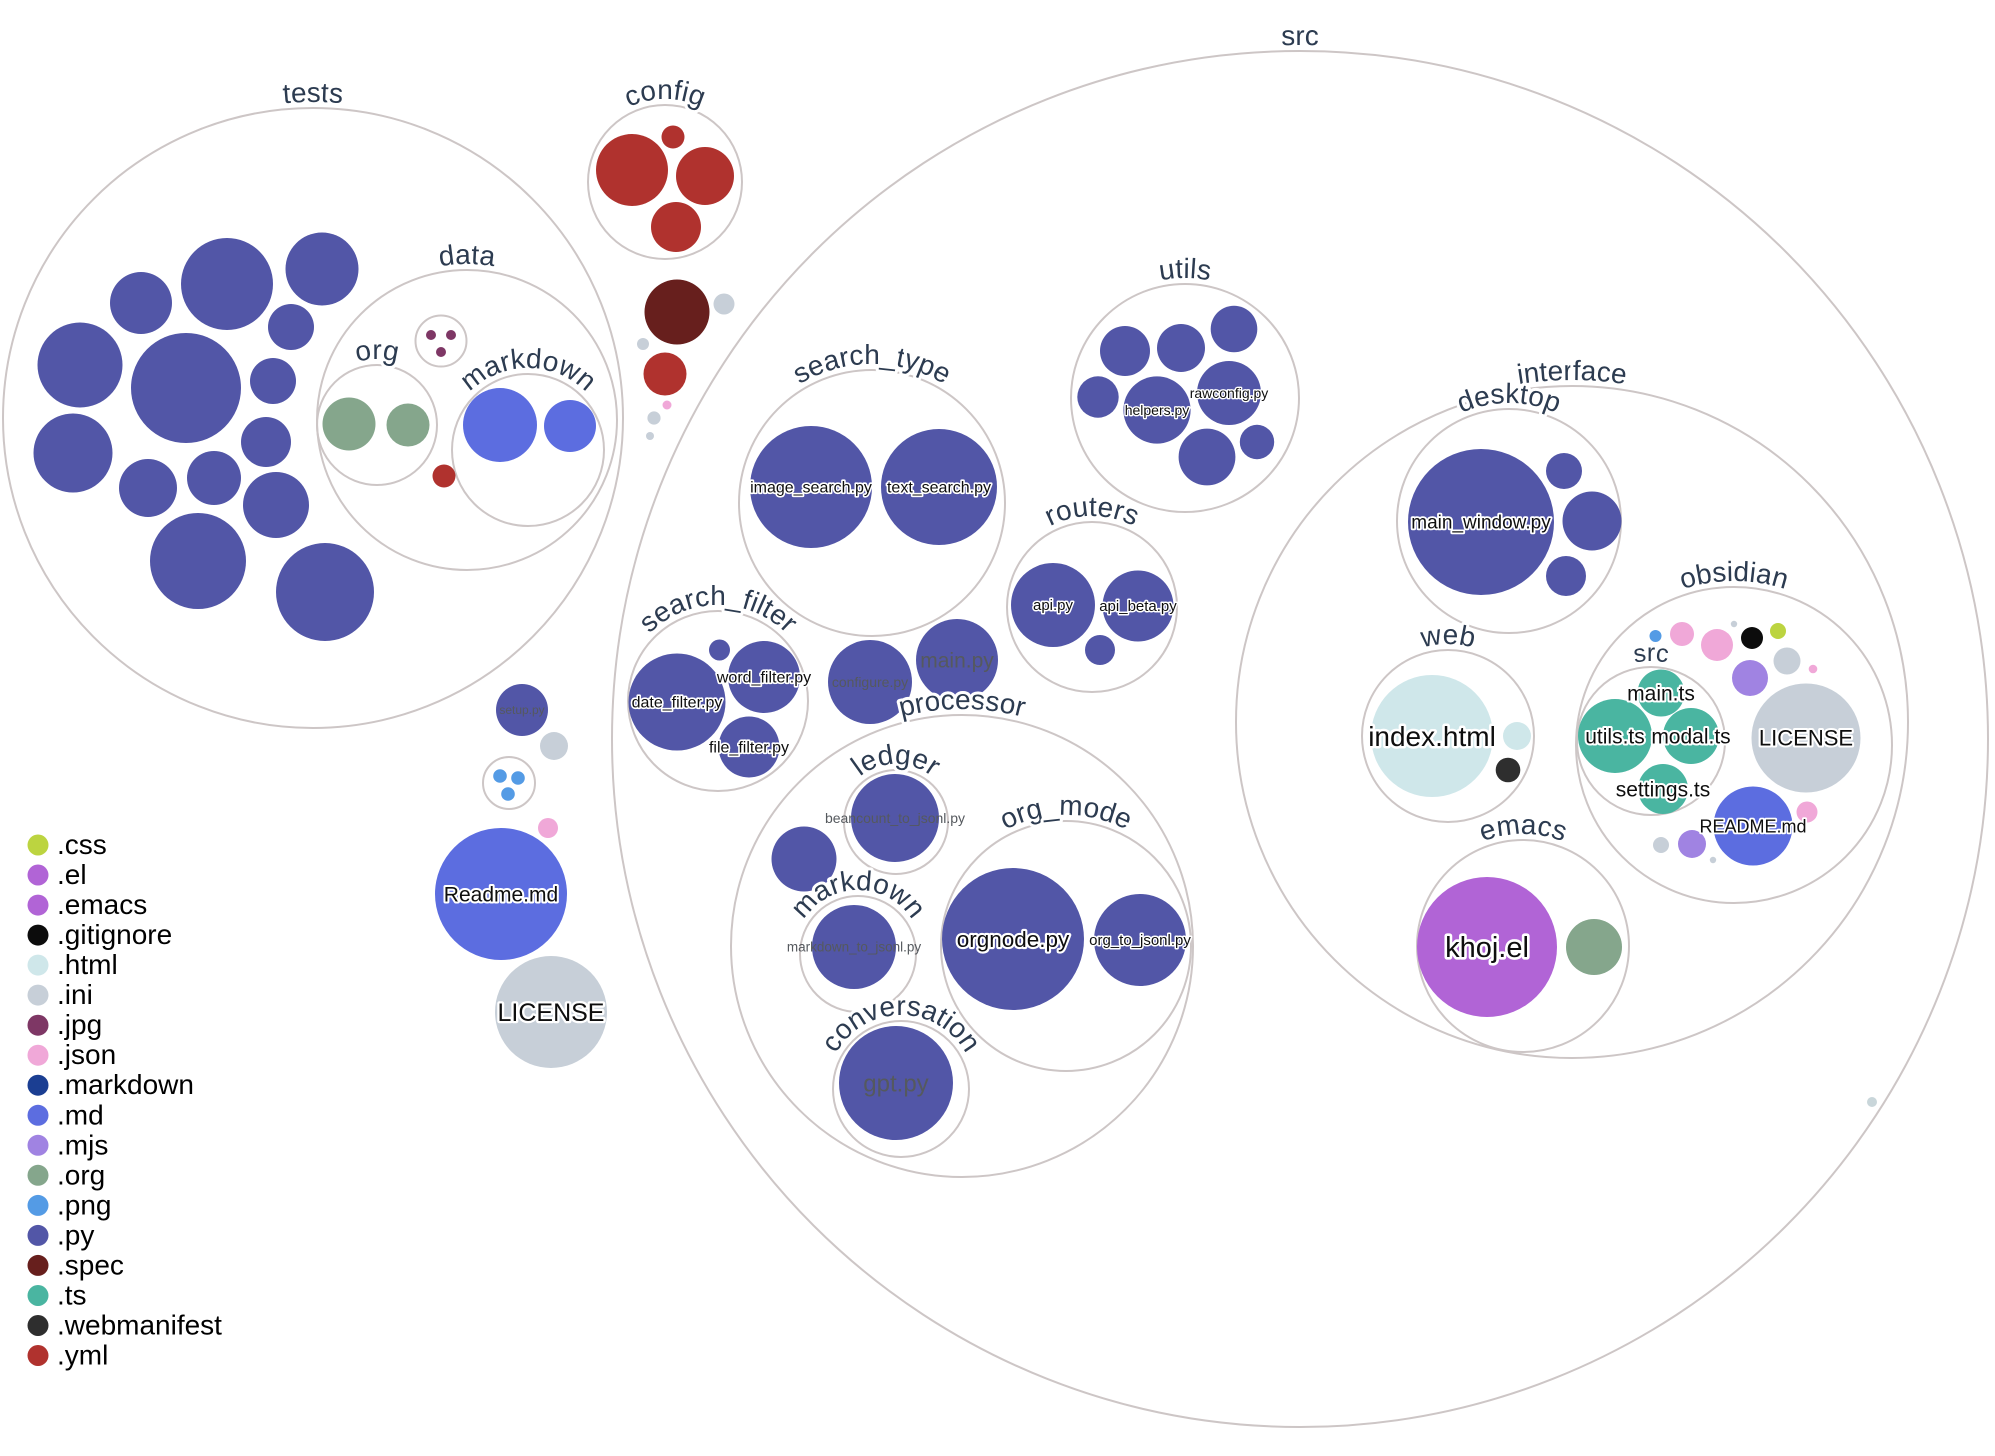 The image size is (1995, 1456). What do you see at coordinates (72, 874) in the screenshot?
I see `svg-text: .el` at bounding box center [72, 874].